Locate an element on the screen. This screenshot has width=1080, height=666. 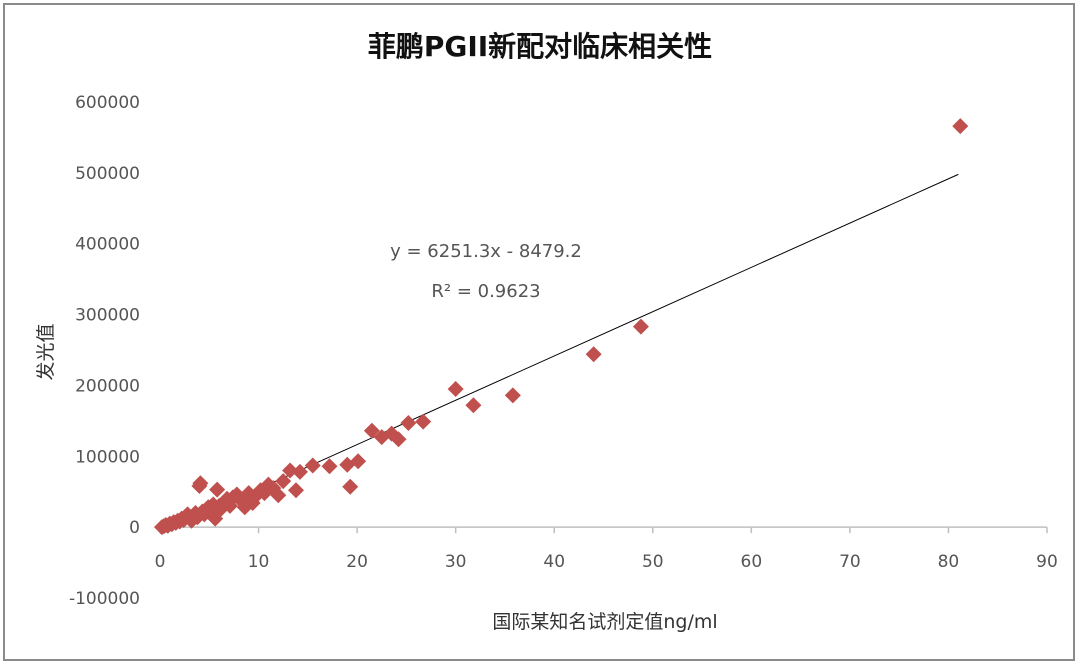
y-tick-label: 600000 is located at coordinates (107, 103).